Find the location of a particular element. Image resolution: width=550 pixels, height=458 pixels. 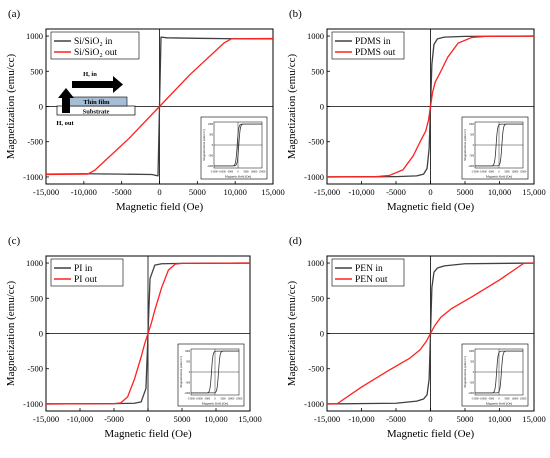

panel-label: (c) is located at coordinates (14, 241).